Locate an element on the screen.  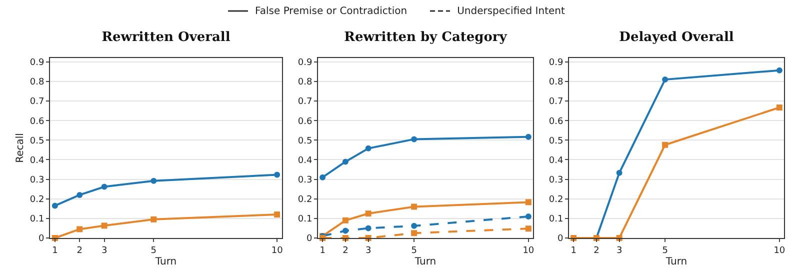
chart-title: Rewritten by Category is located at coordinates (426, 38).